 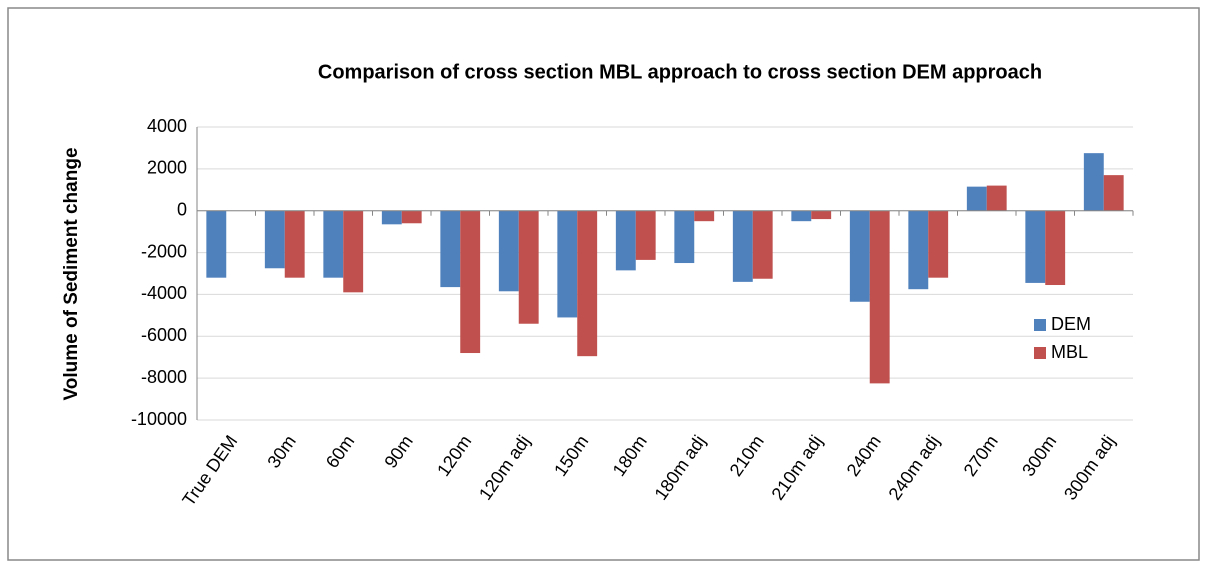 What do you see at coordinates (1069, 352) in the screenshot?
I see `legend-label: MBL` at bounding box center [1069, 352].